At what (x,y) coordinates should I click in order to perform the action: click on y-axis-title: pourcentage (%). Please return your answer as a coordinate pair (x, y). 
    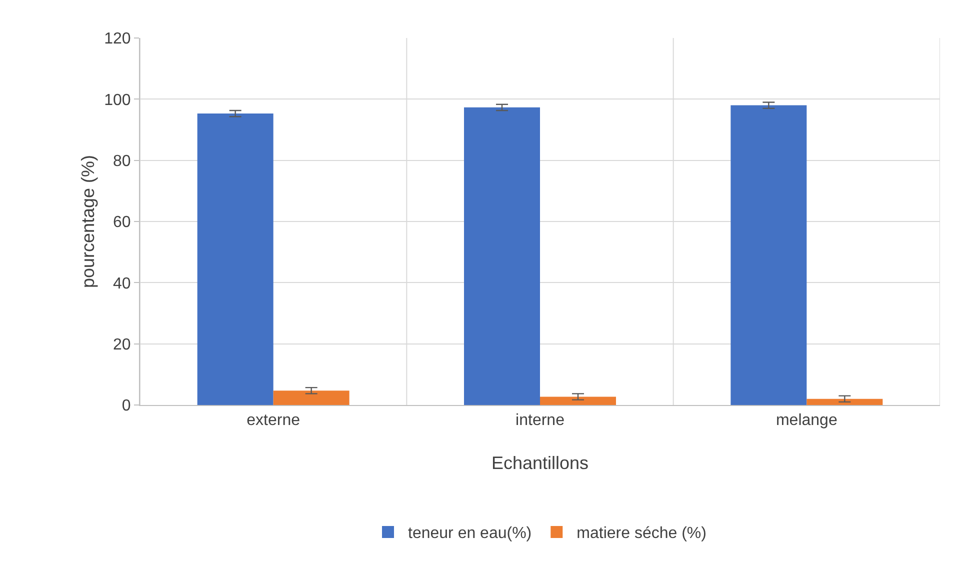
    Looking at the image, I should click on (88, 221).